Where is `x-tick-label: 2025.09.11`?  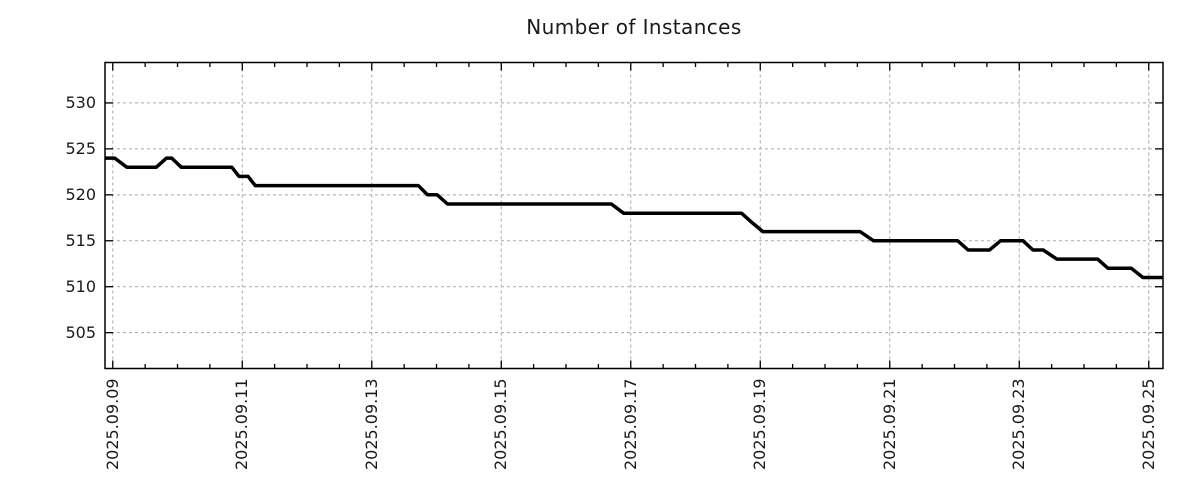
x-tick-label: 2025.09.11 is located at coordinates (242, 424).